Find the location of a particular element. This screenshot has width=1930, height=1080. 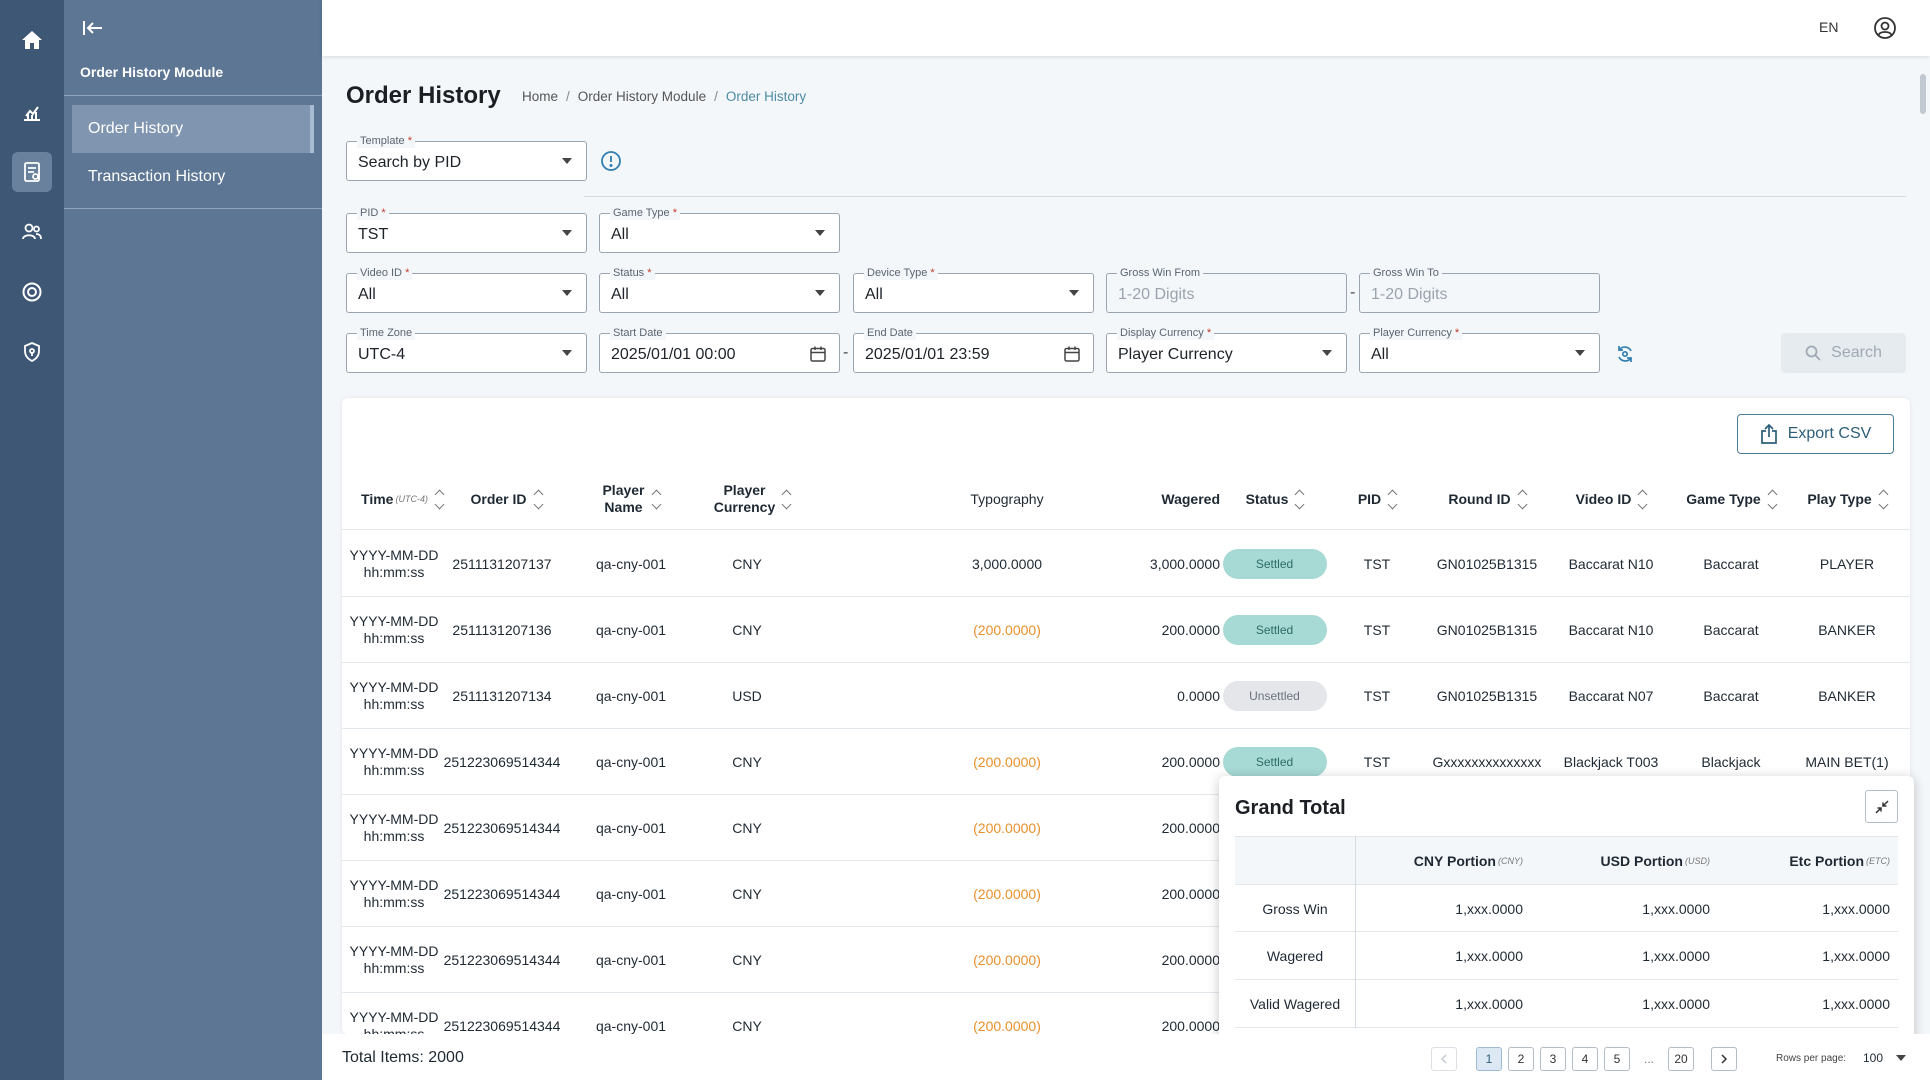

sidebar-item-order-history: Order History is located at coordinates (193, 129).